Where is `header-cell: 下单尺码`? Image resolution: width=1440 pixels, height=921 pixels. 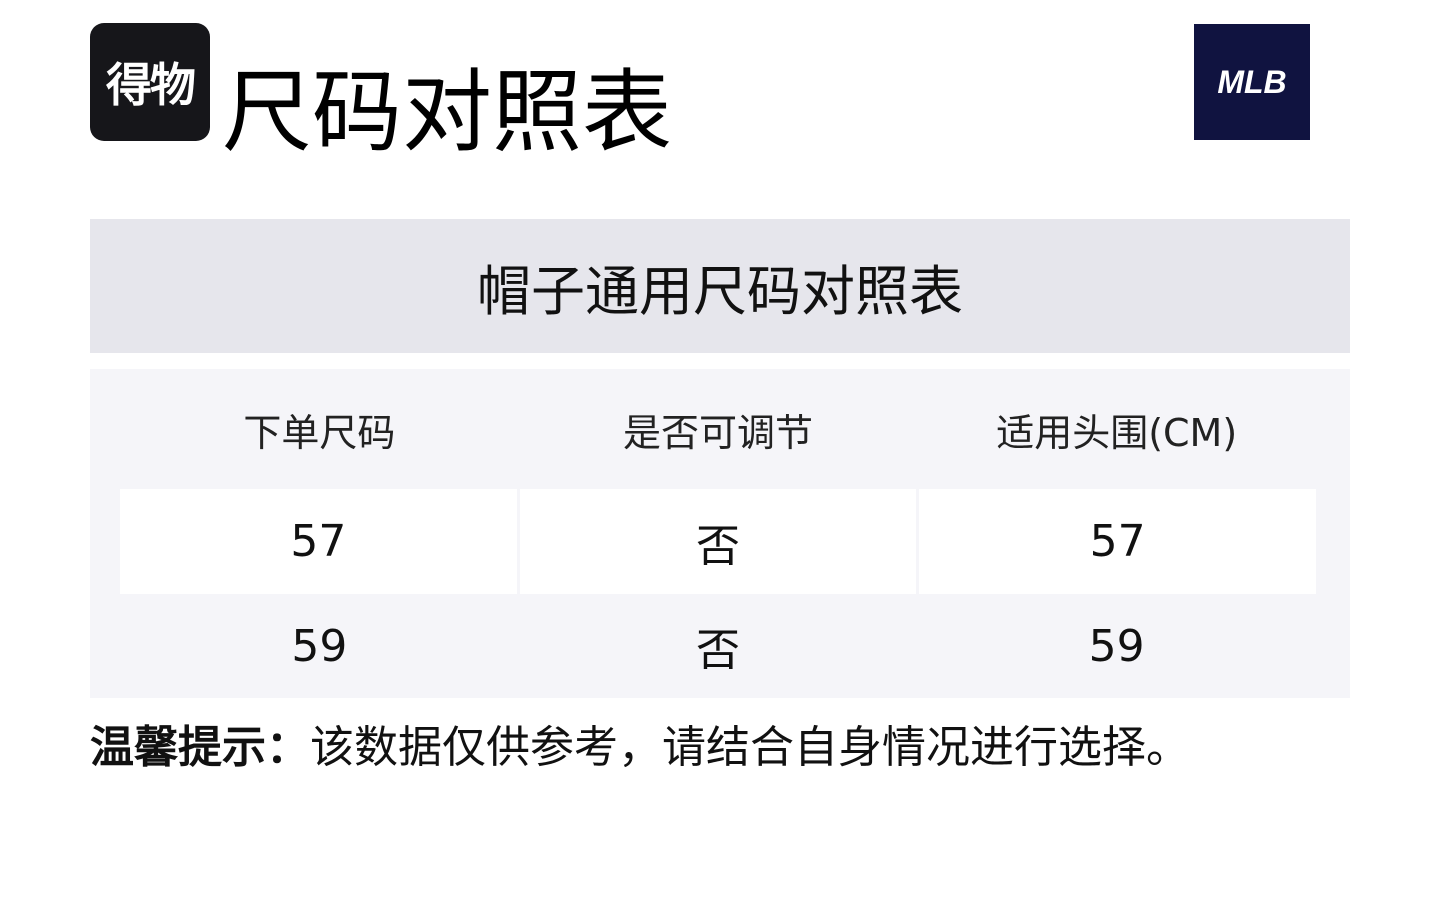
header-cell: 下单尺码 is located at coordinates (319, 432).